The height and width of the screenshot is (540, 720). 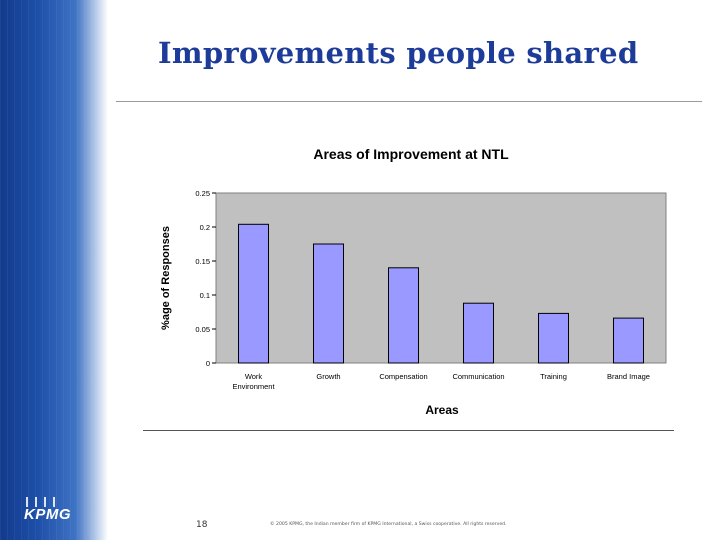 I want to click on y-tick-label: 0.2, so click(x=205, y=227).